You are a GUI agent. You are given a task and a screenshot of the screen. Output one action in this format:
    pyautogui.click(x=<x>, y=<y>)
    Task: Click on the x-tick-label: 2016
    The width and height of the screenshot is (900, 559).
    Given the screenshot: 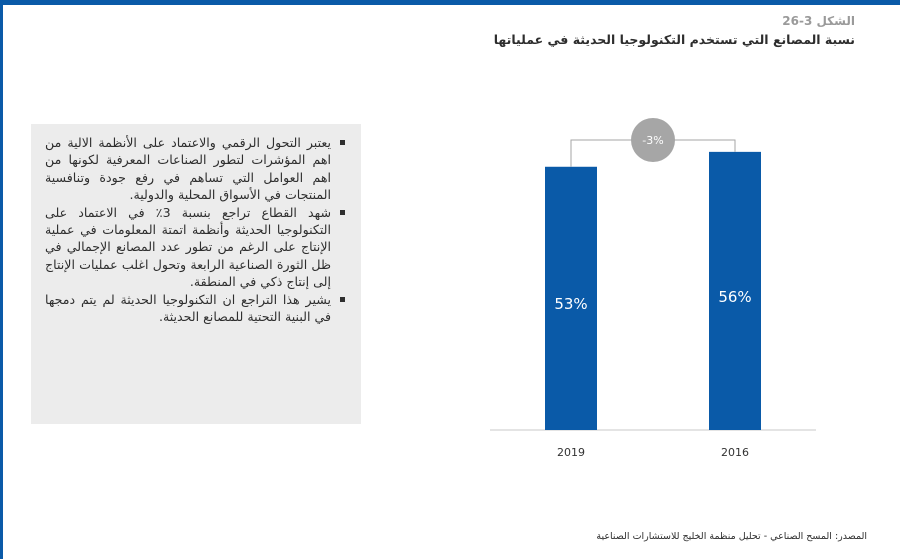 What is the action you would take?
    pyautogui.click(x=735, y=452)
    